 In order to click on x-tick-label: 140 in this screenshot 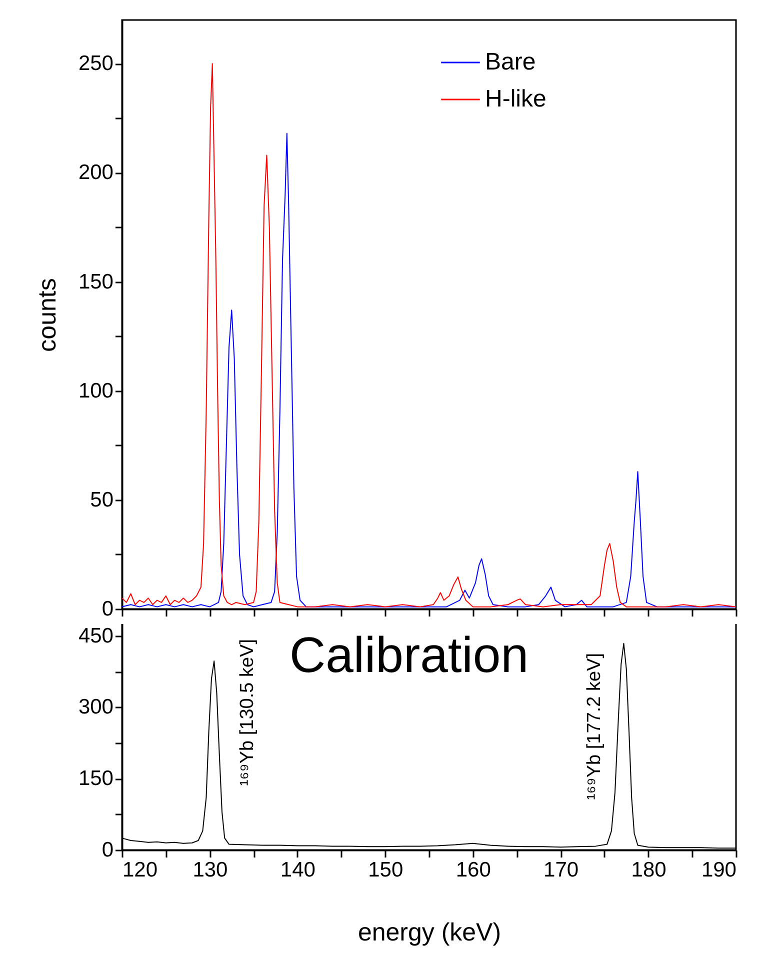, I will do `click(298, 870)`.